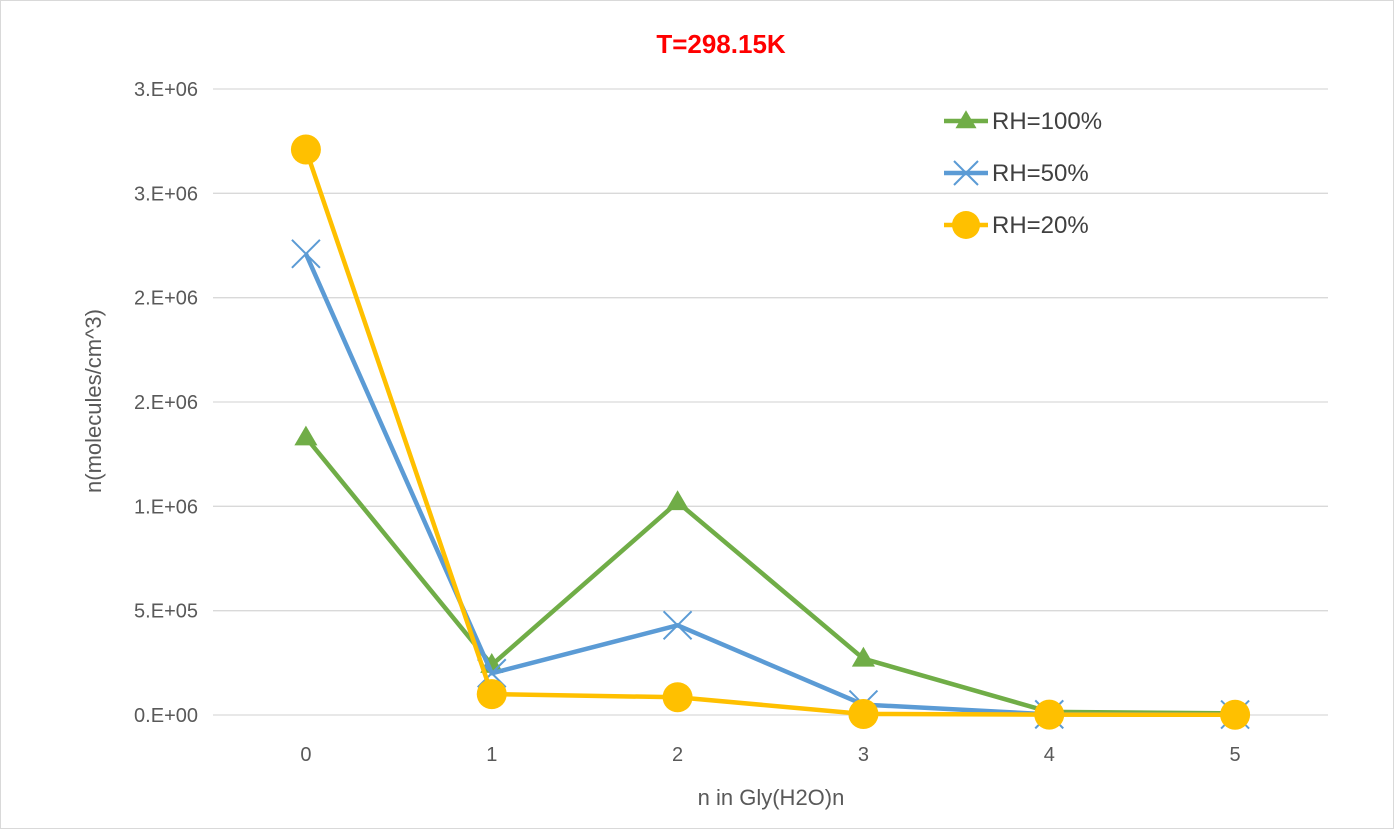  I want to click on y-tick-label: 1.E+06, so click(166, 507).